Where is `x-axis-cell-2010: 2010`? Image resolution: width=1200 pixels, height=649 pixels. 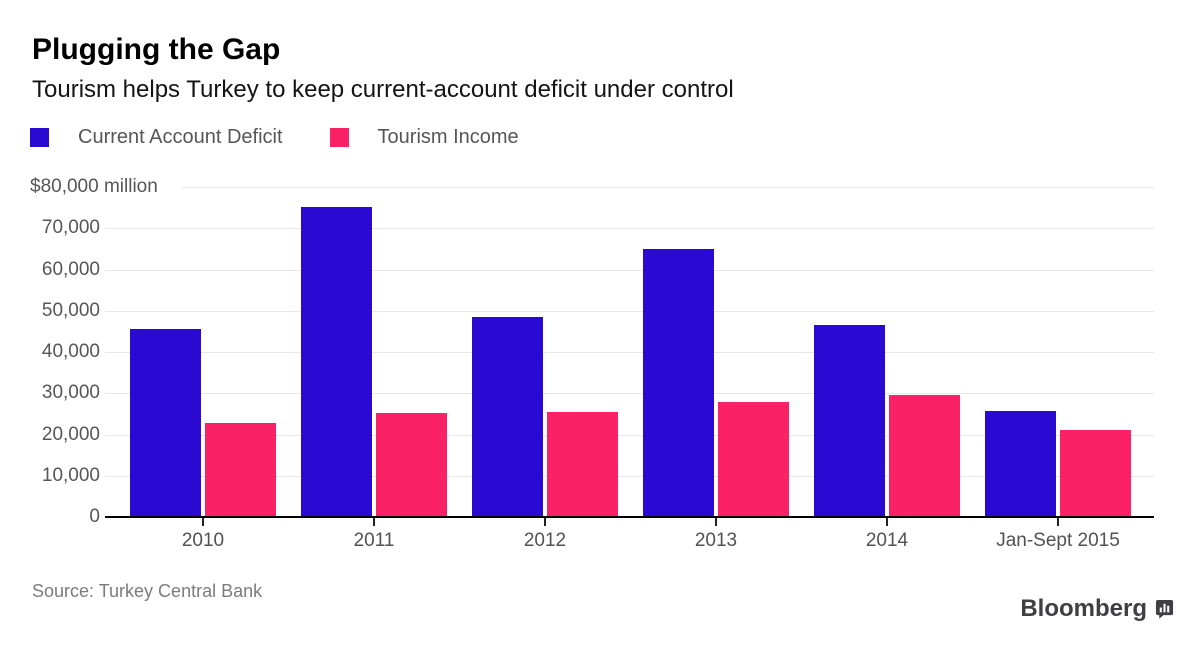 x-axis-cell-2010: 2010 is located at coordinates (203, 535).